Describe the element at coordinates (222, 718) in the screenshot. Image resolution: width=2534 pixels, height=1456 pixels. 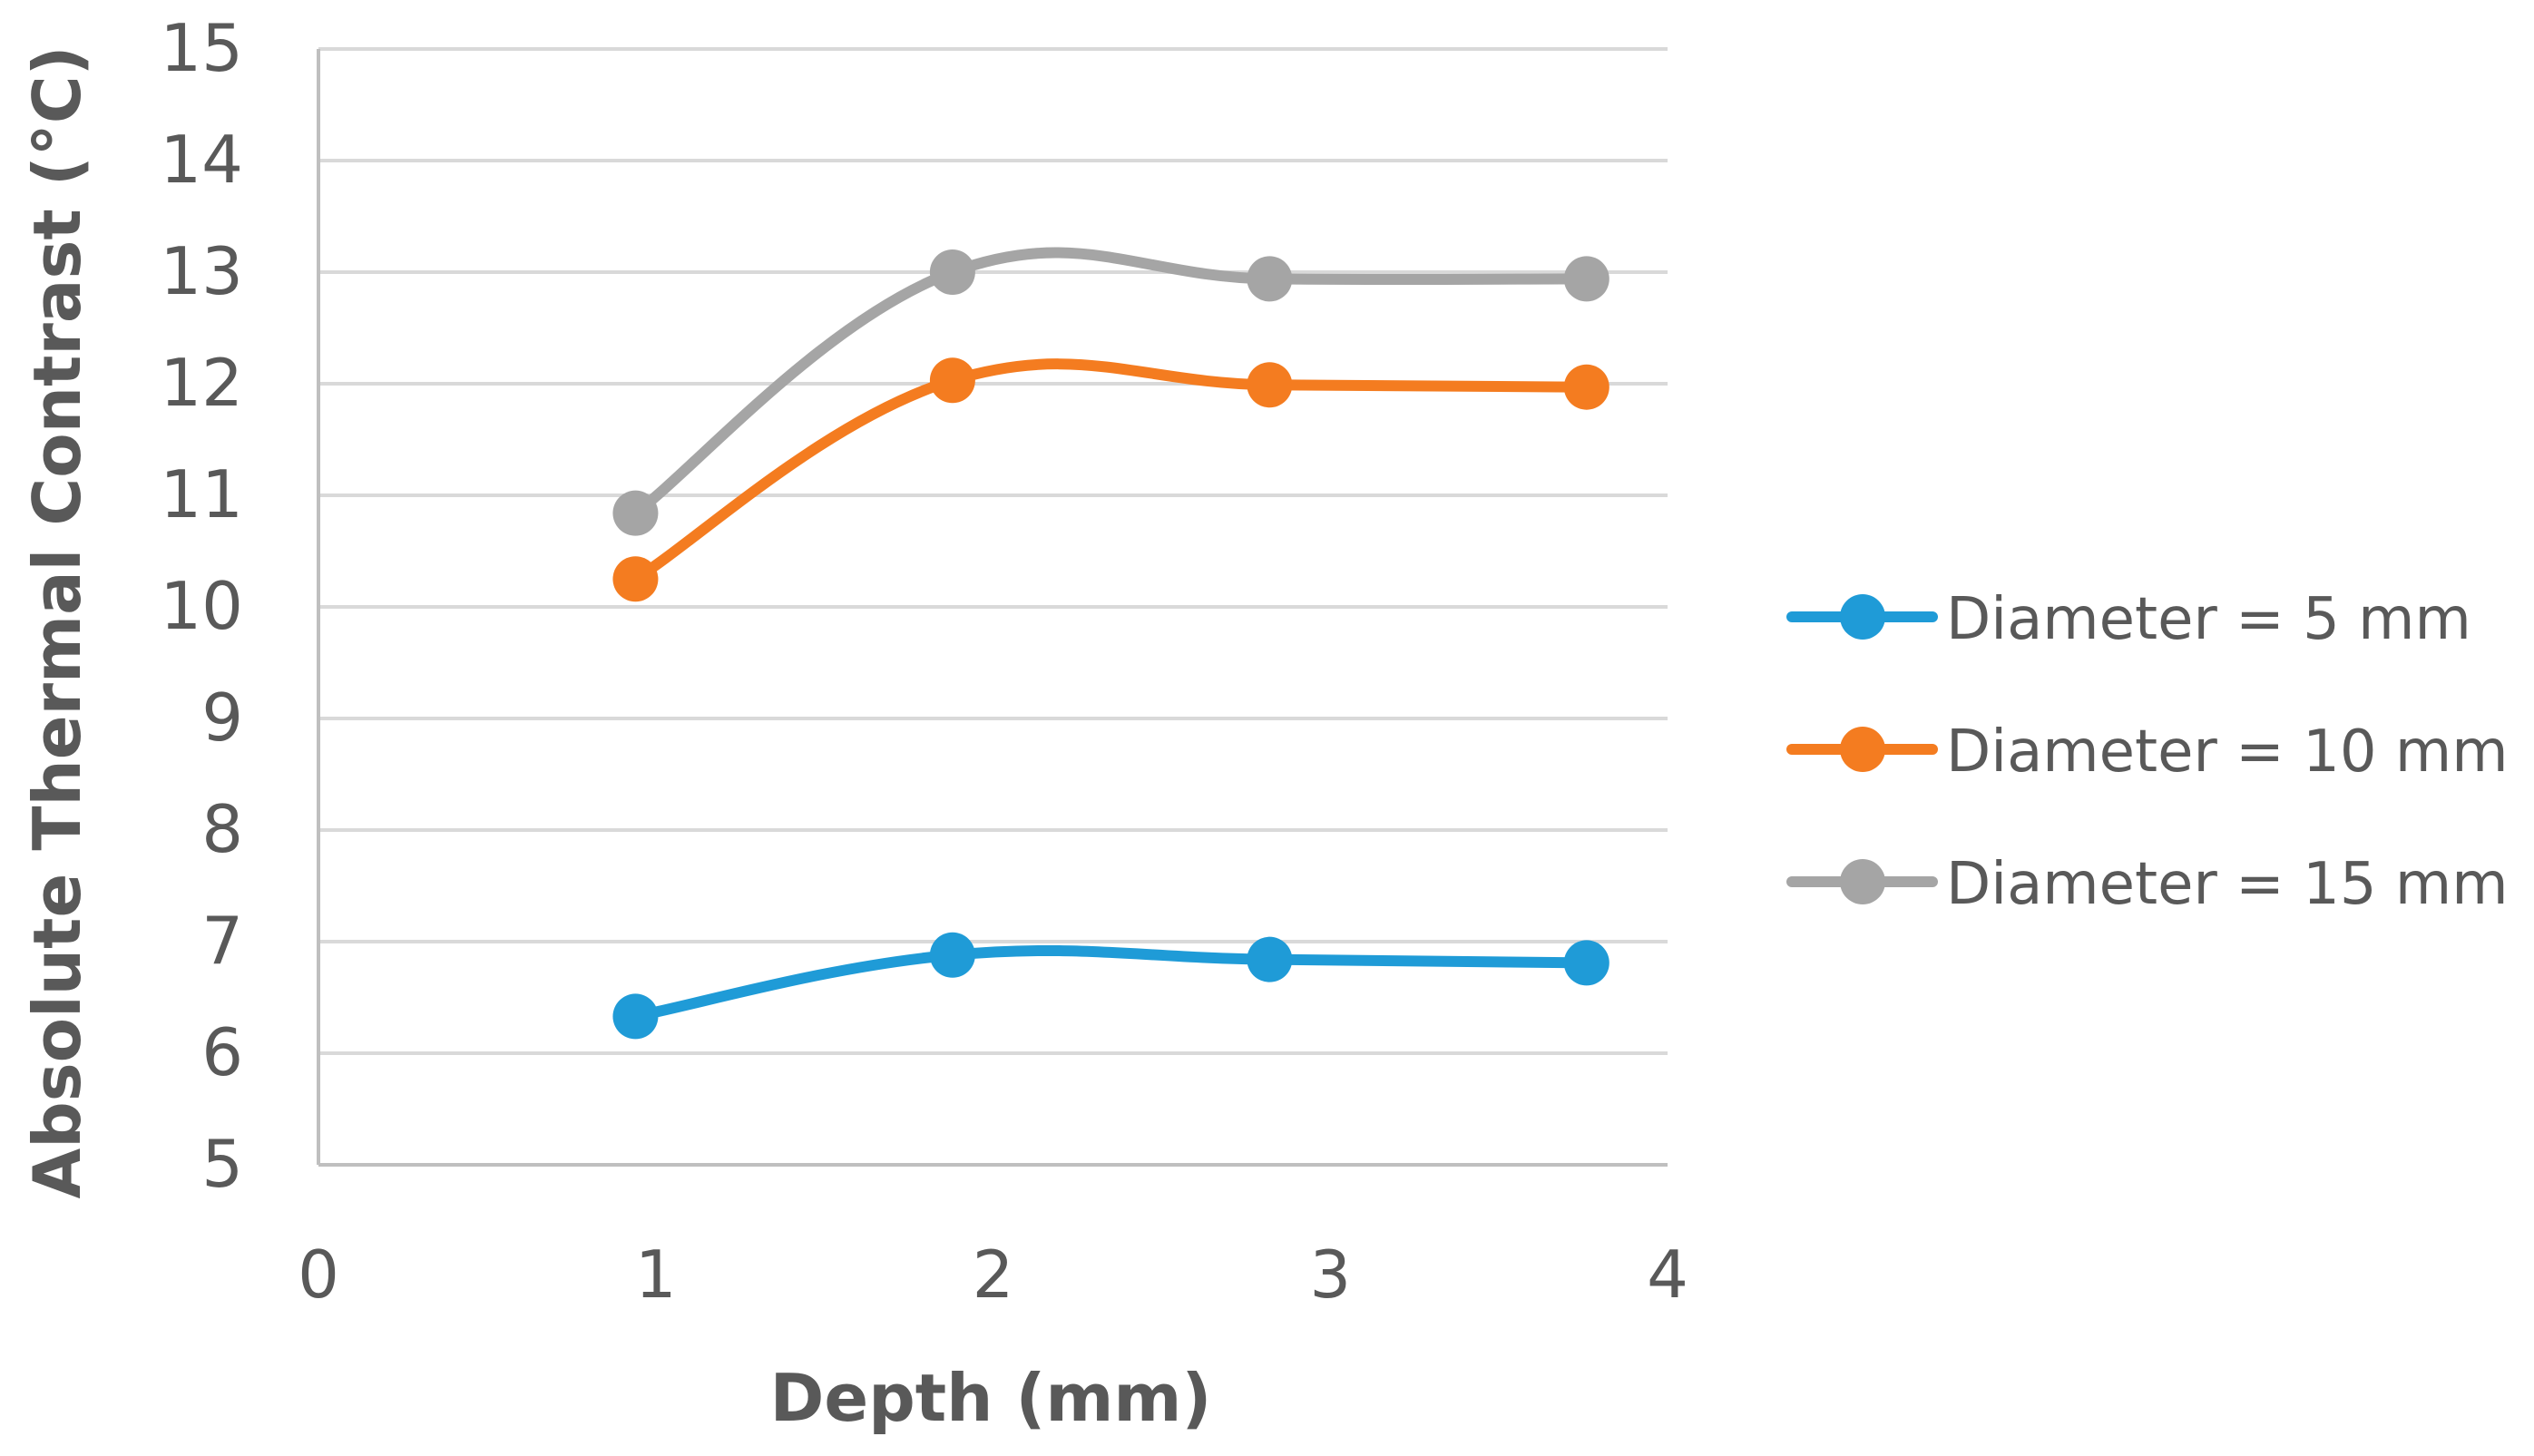
I see `y-tick-label: 9` at that location.